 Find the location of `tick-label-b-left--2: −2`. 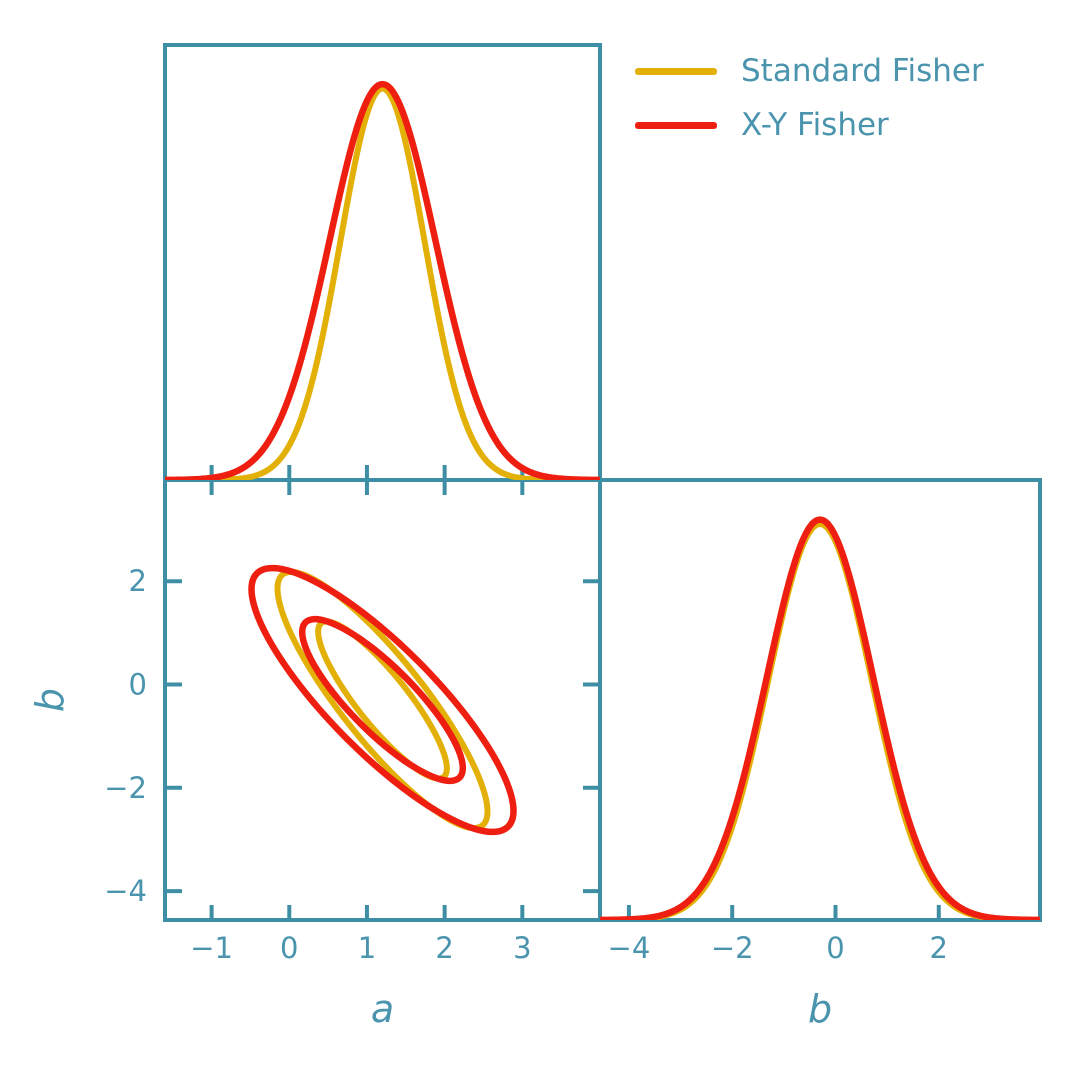

tick-label-b-left--2: −2 is located at coordinates (125, 788).